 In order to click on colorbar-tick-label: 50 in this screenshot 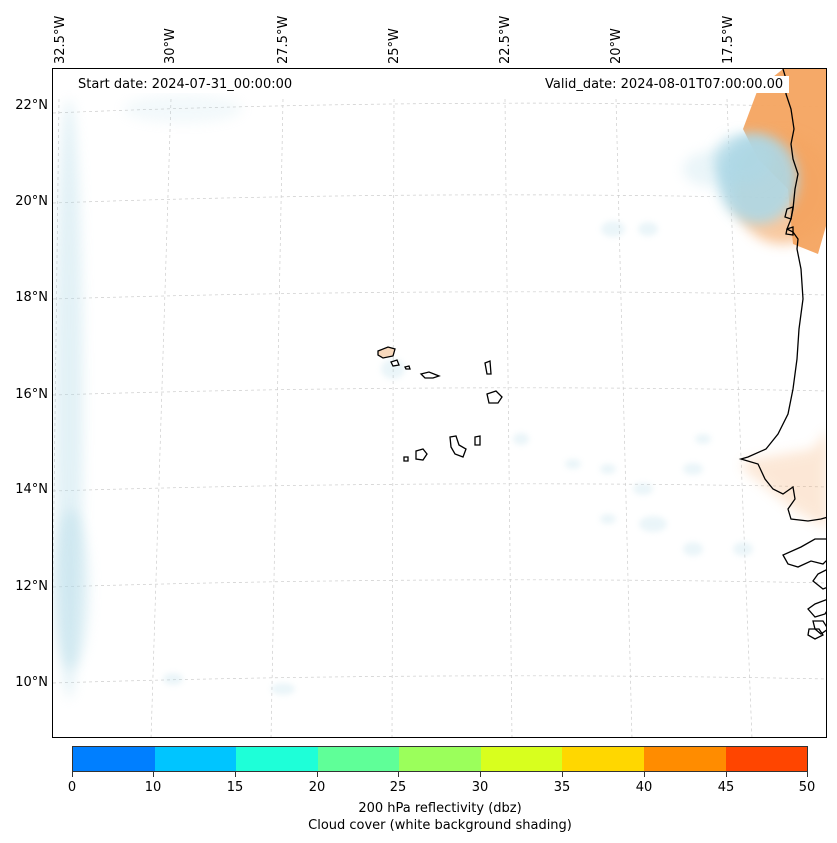, I will do `click(807, 787)`.